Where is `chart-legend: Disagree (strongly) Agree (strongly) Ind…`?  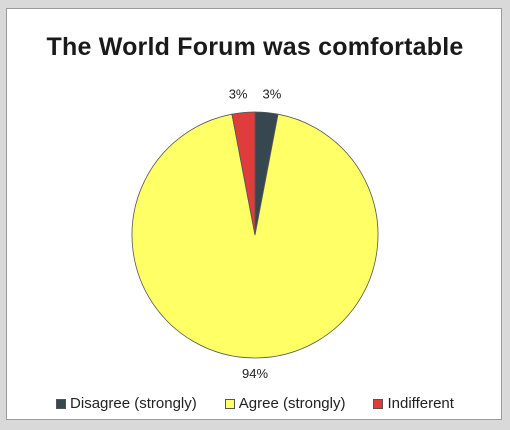 chart-legend: Disagree (strongly) Agree (strongly) Ind… is located at coordinates (255, 403).